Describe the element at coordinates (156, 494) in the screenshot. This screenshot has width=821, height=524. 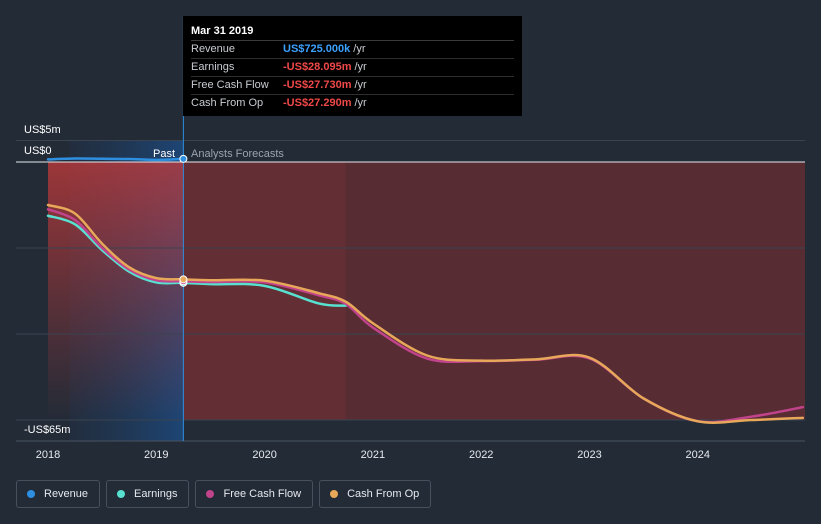
I see `legend-label: Earnings` at that location.